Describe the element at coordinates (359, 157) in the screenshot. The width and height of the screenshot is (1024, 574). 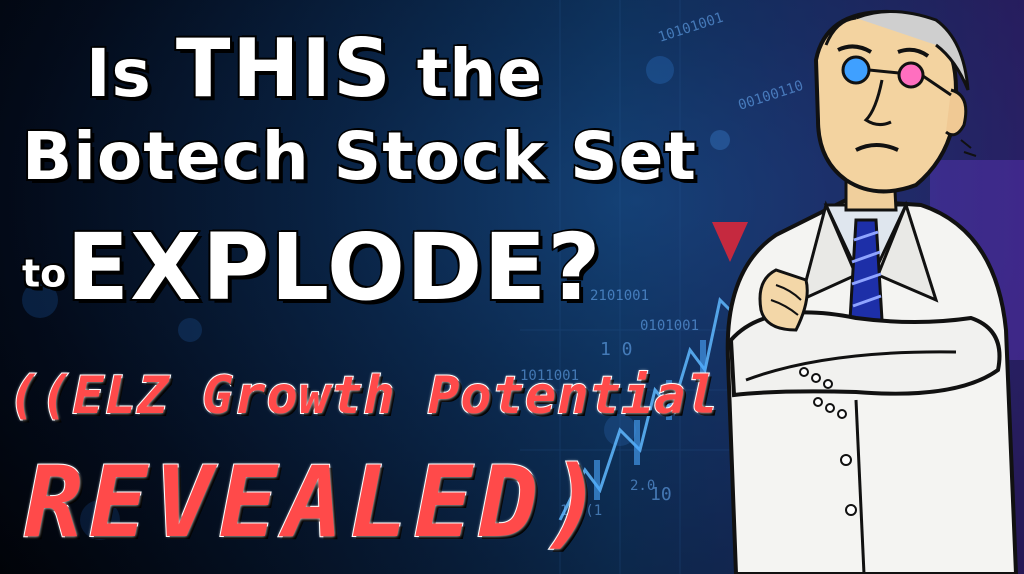
I see `headline-line-2: Biotech Stock Set` at that location.